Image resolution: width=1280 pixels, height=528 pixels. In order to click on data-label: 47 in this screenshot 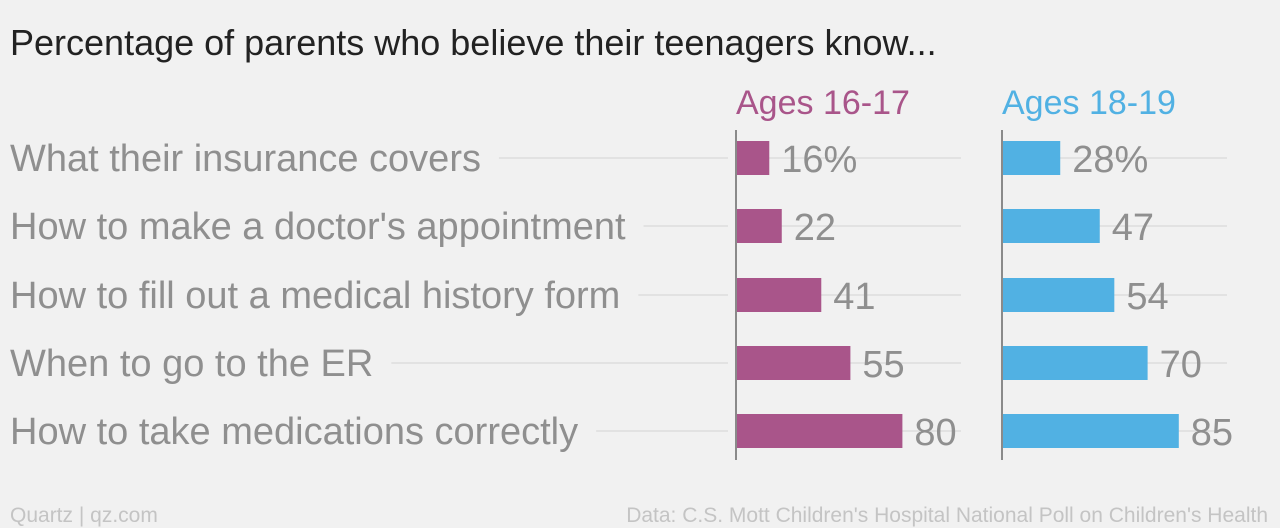, I will do `click(1133, 228)`.